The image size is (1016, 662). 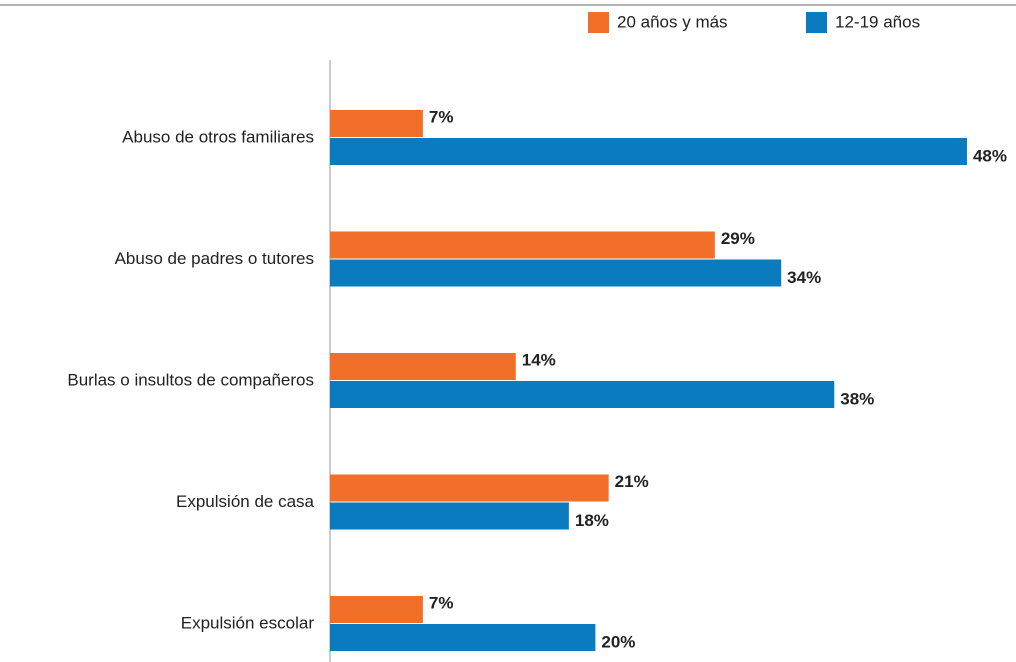 I want to click on value-label: 20%, so click(x=618, y=641).